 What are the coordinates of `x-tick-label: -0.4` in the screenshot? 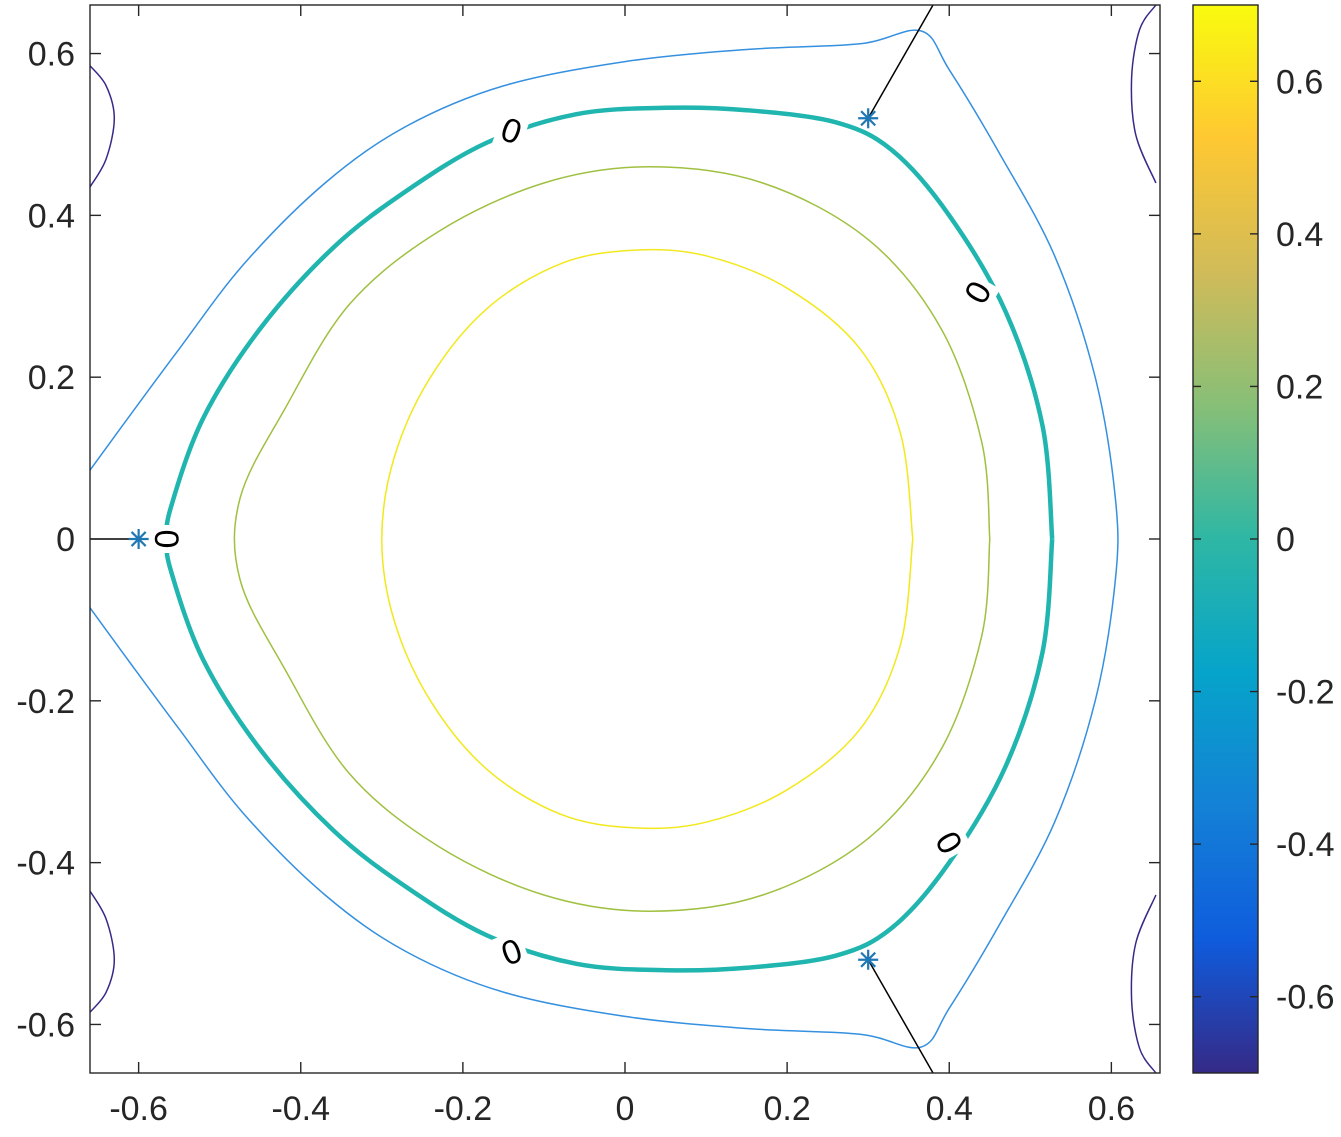 It's located at (300, 1109).